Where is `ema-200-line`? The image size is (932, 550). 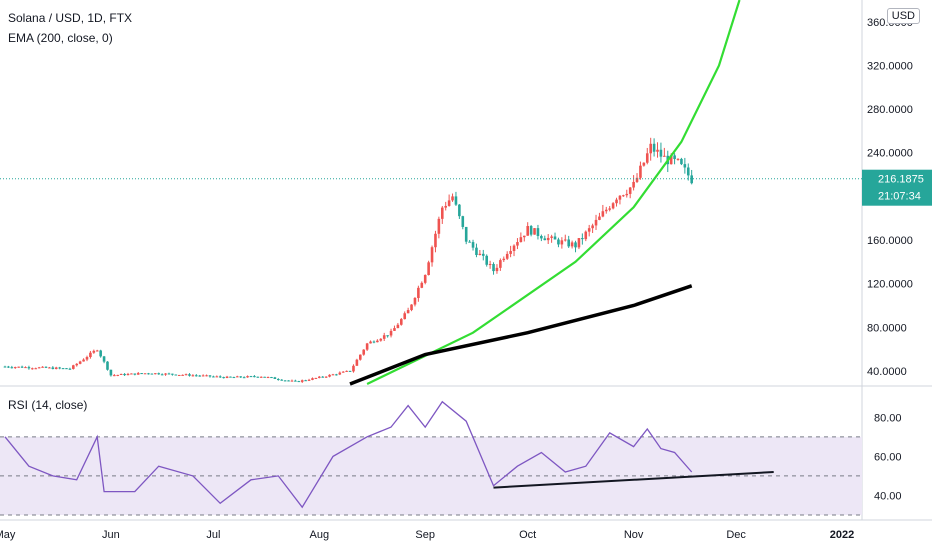
ema-200-line is located at coordinates (521, 335).